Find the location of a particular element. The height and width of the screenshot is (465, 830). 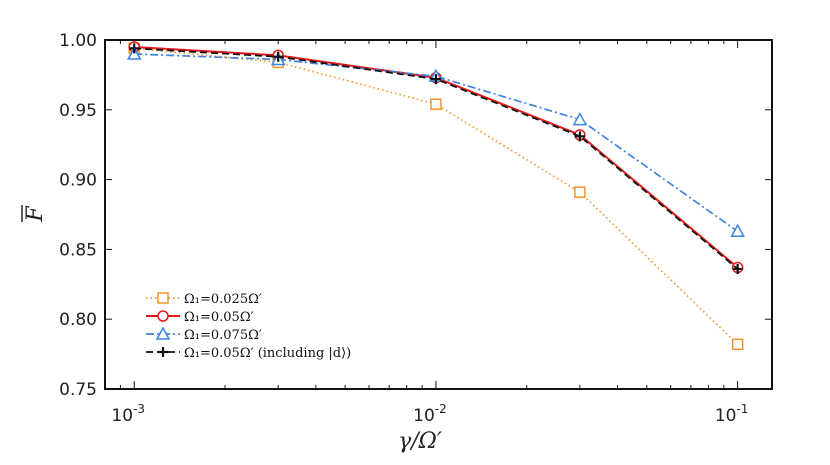

legend-label-3: Ω₁=0.075Ω′ is located at coordinates (223, 335).